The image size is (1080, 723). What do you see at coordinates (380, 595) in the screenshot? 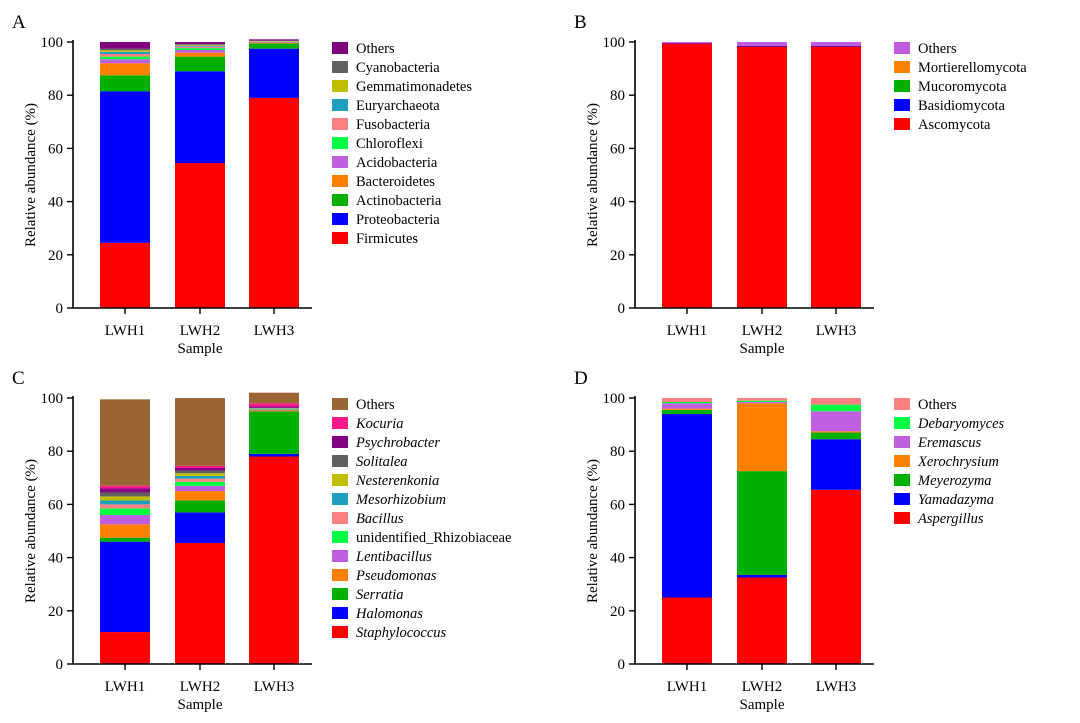
I see `legend-label: Serratia` at bounding box center [380, 595].